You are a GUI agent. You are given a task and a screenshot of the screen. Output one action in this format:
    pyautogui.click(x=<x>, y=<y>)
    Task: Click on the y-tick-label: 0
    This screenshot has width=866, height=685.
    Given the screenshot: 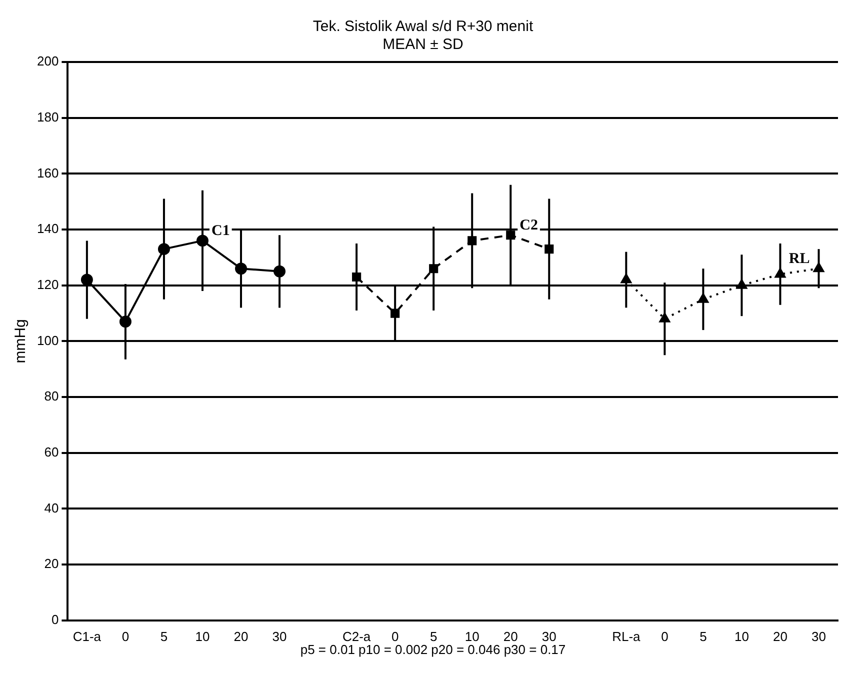 What is the action you would take?
    pyautogui.click(x=55, y=619)
    